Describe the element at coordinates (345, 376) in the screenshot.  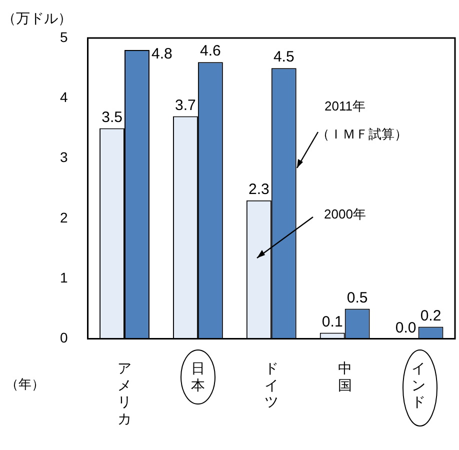
I see `x-tick-label: 中国` at that location.